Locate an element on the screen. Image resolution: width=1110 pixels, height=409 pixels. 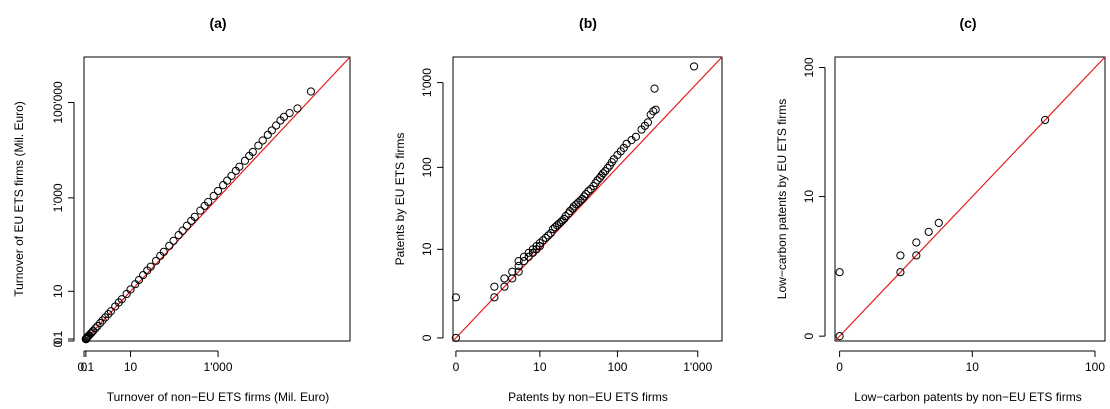
y-tick-label: 0.1 is located at coordinates (58, 338).